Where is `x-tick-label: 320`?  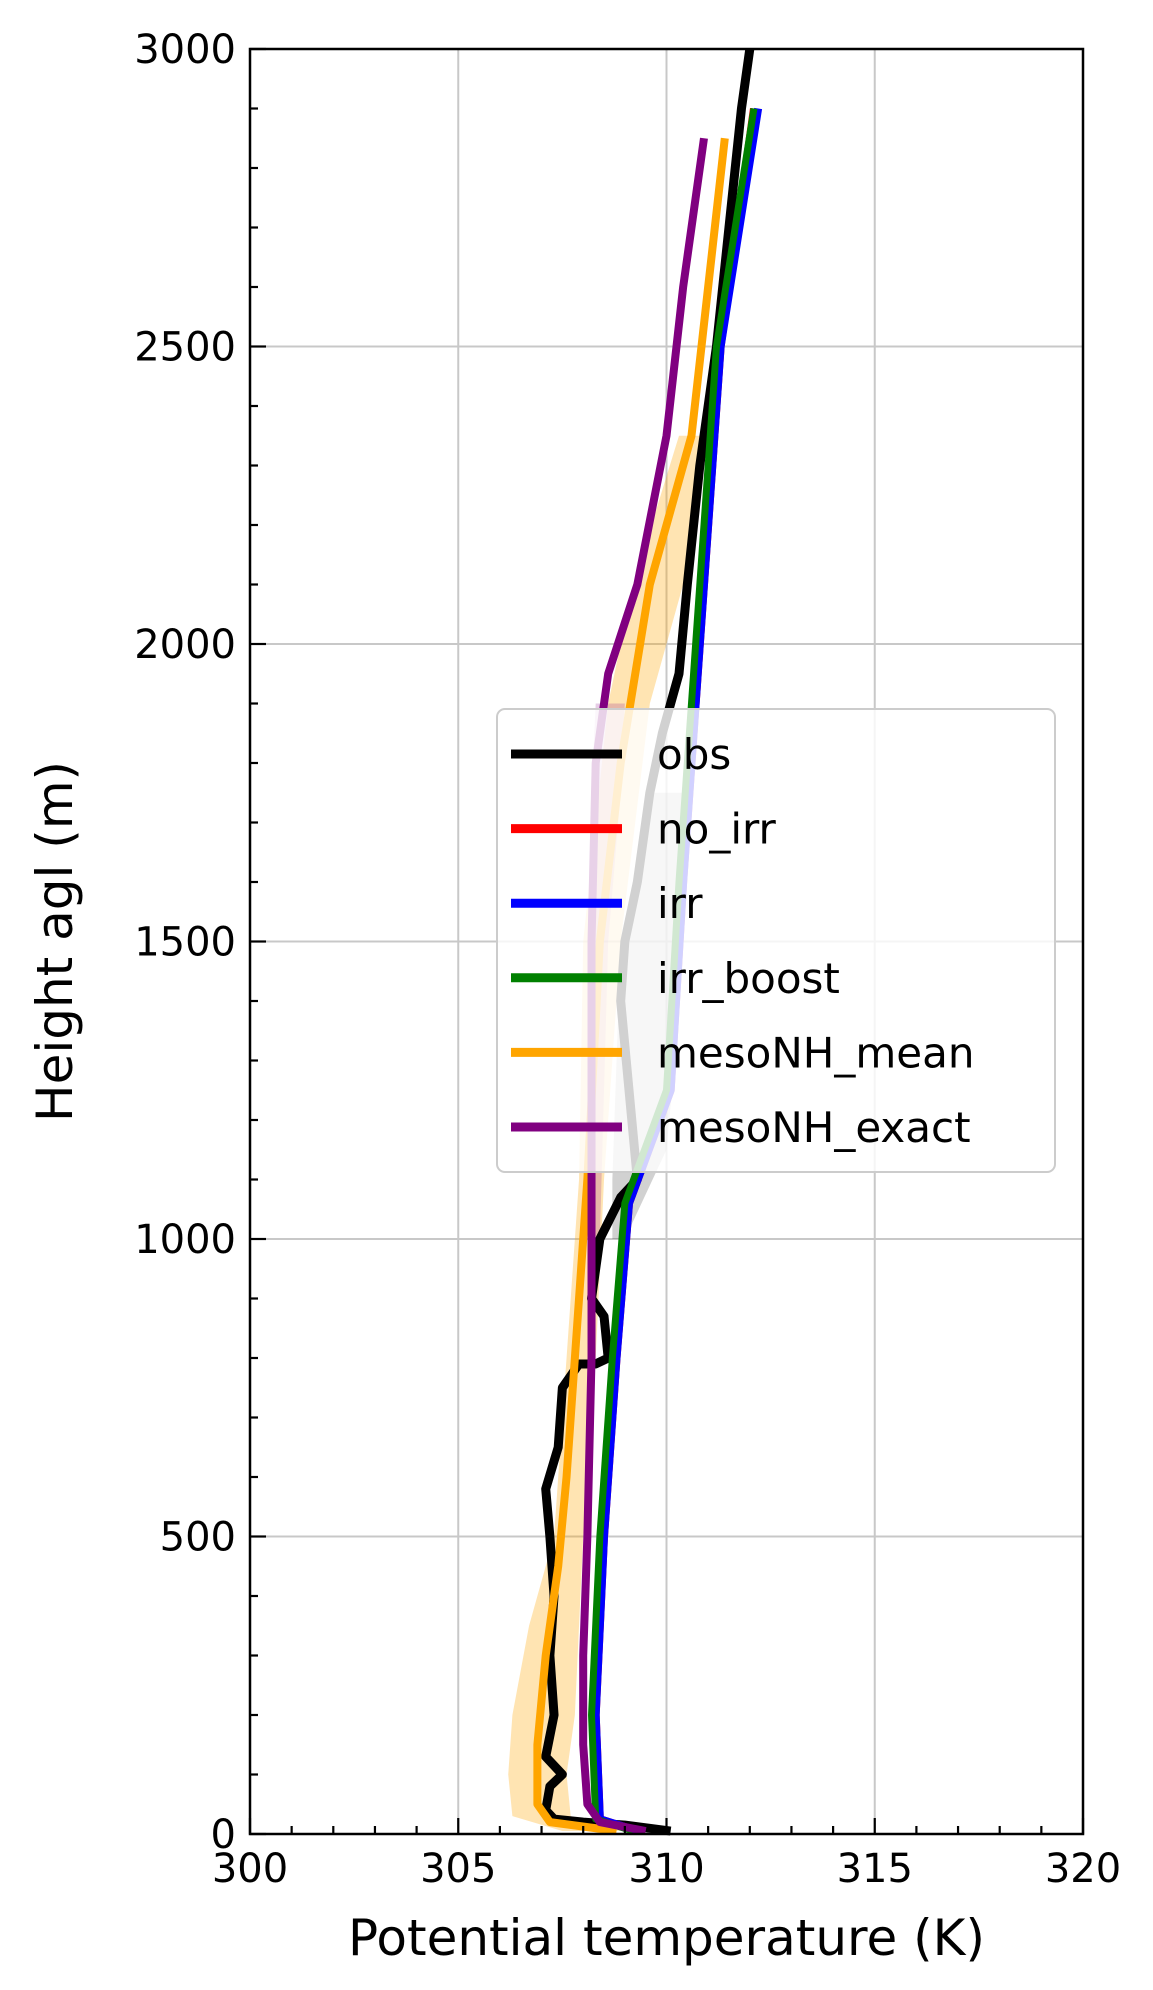
x-tick-label: 320 is located at coordinates (1083, 1869).